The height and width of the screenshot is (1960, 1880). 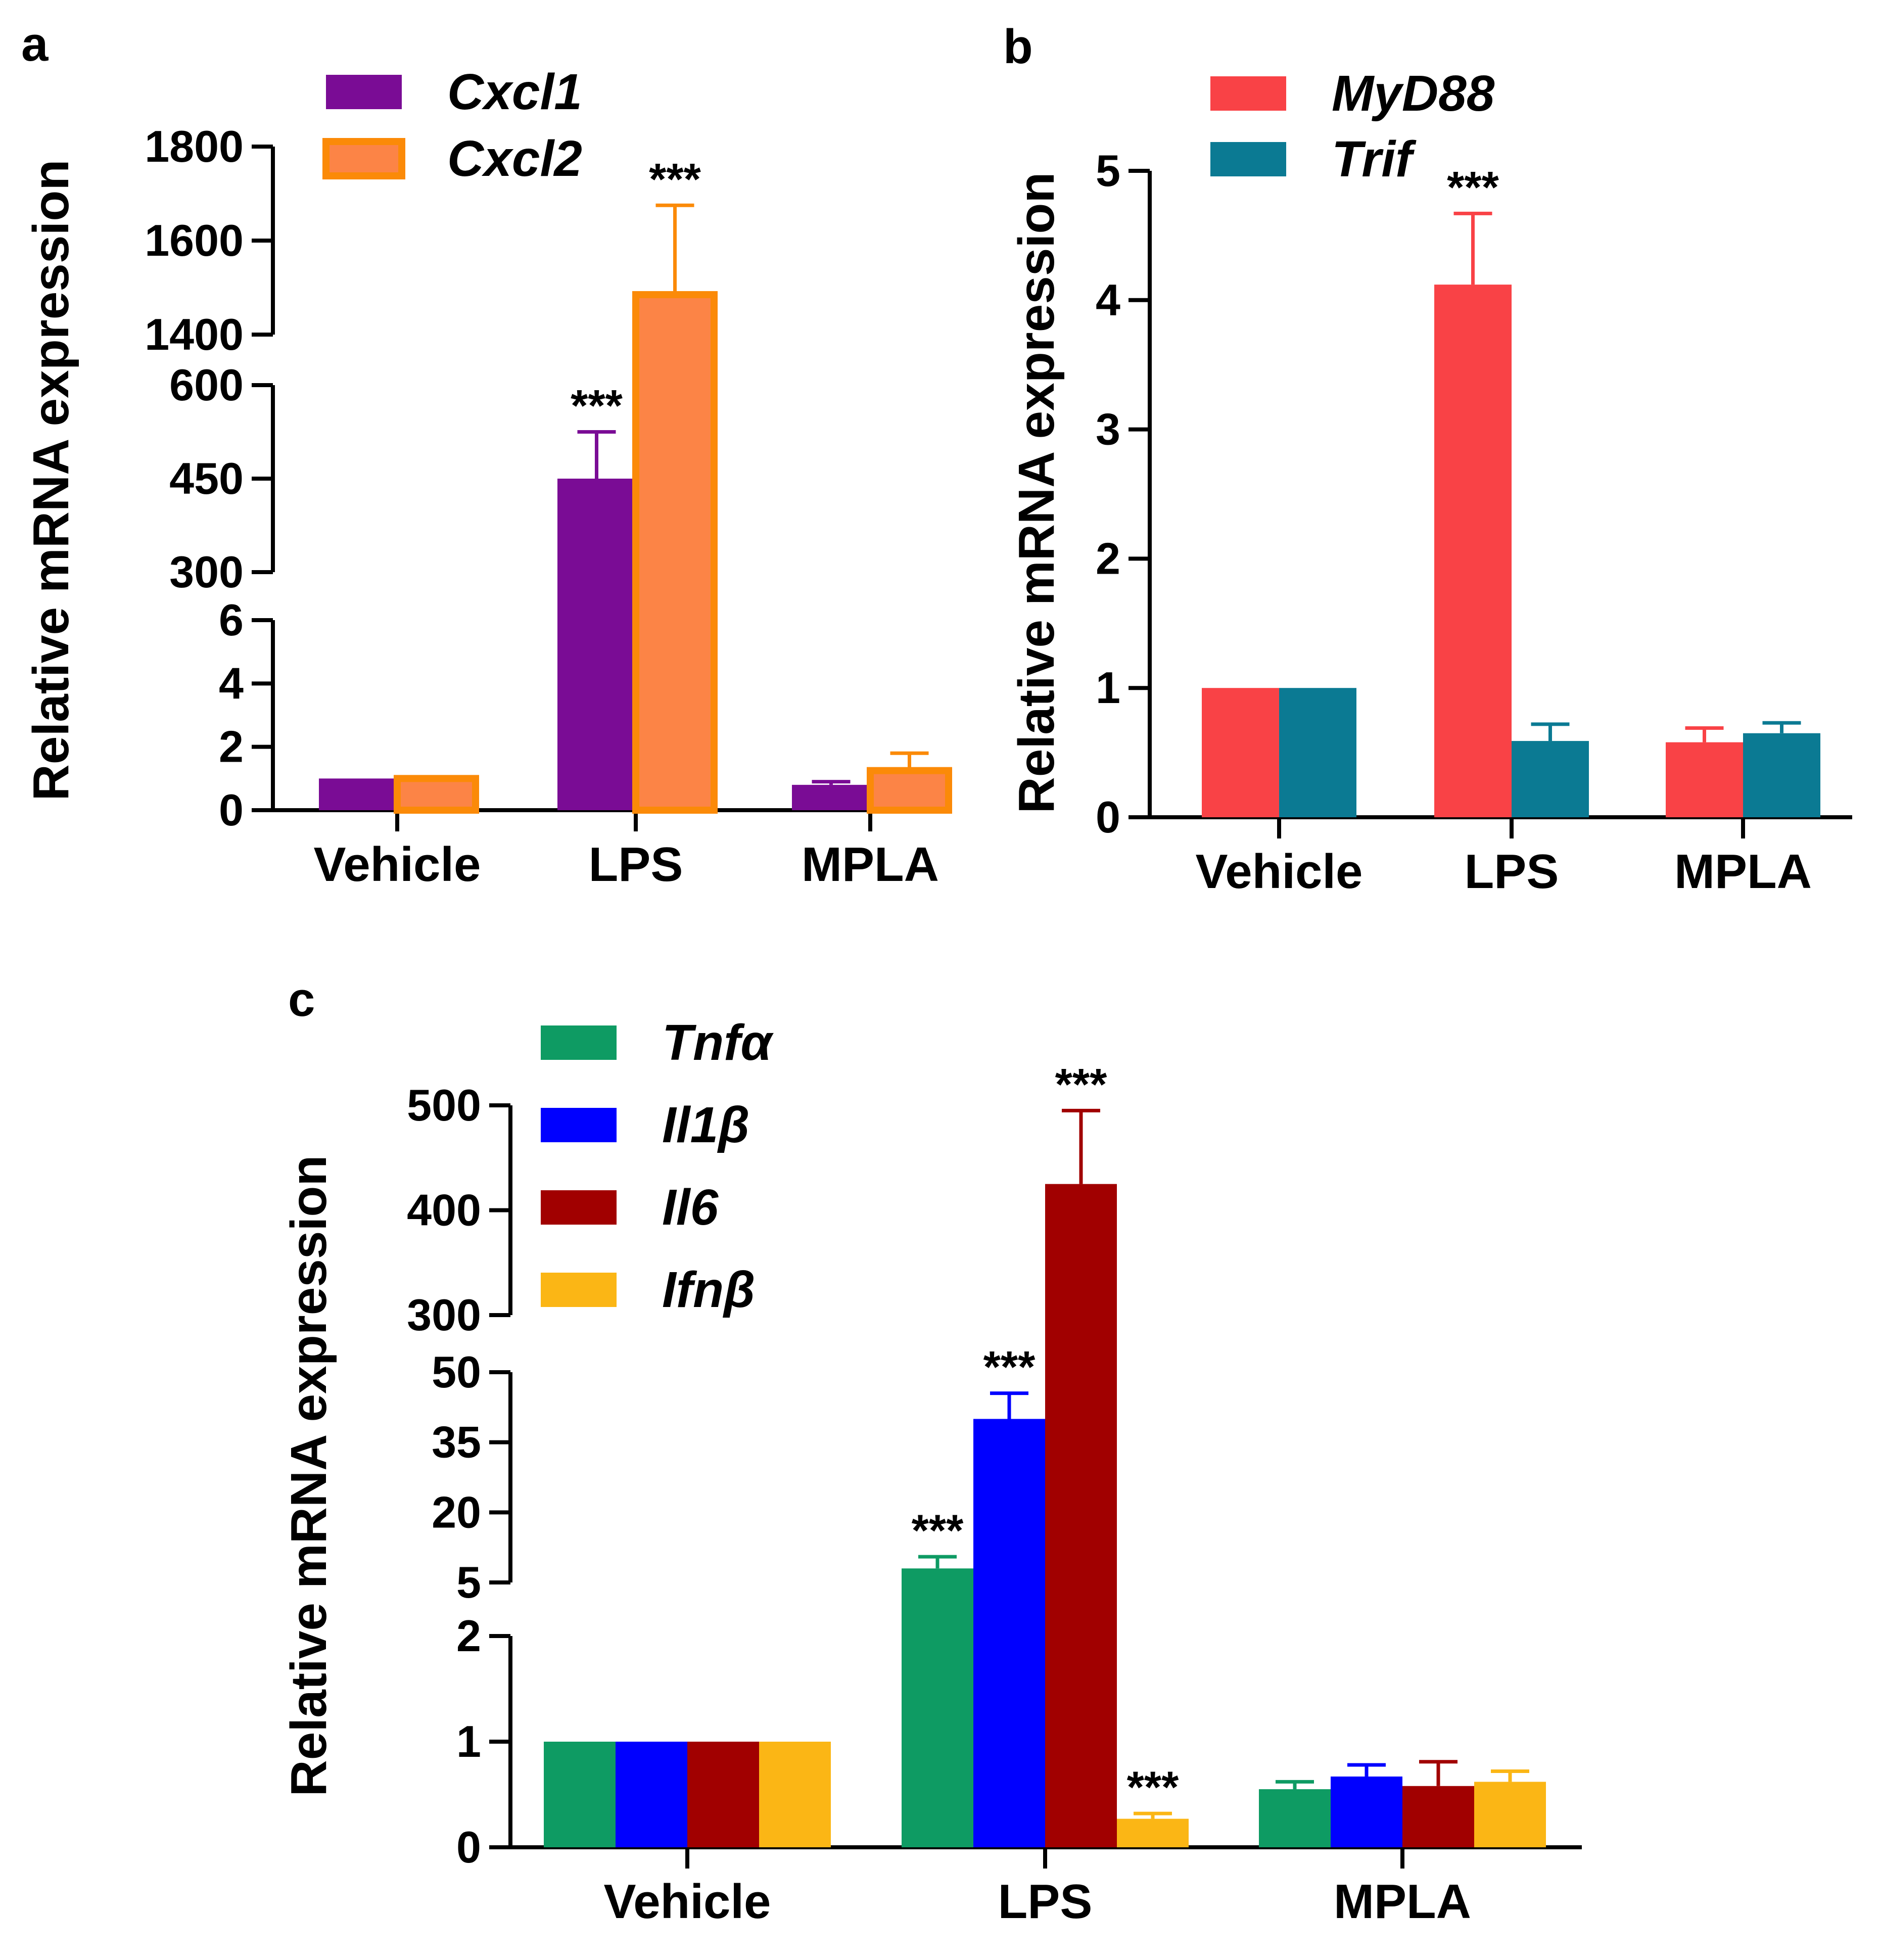 What do you see at coordinates (1781, 775) in the screenshot?
I see `bar-trif-mpla` at bounding box center [1781, 775].